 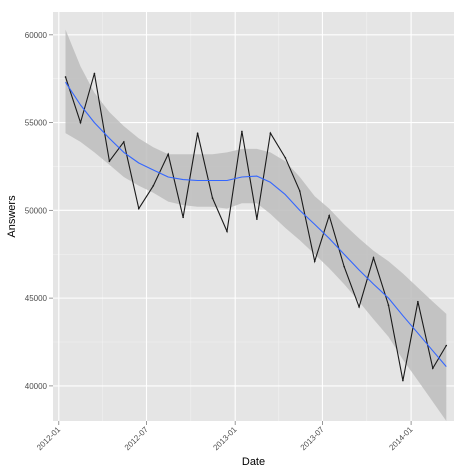 What do you see at coordinates (225, 439) in the screenshot?
I see `x-tick-label: 2013-01` at bounding box center [225, 439].